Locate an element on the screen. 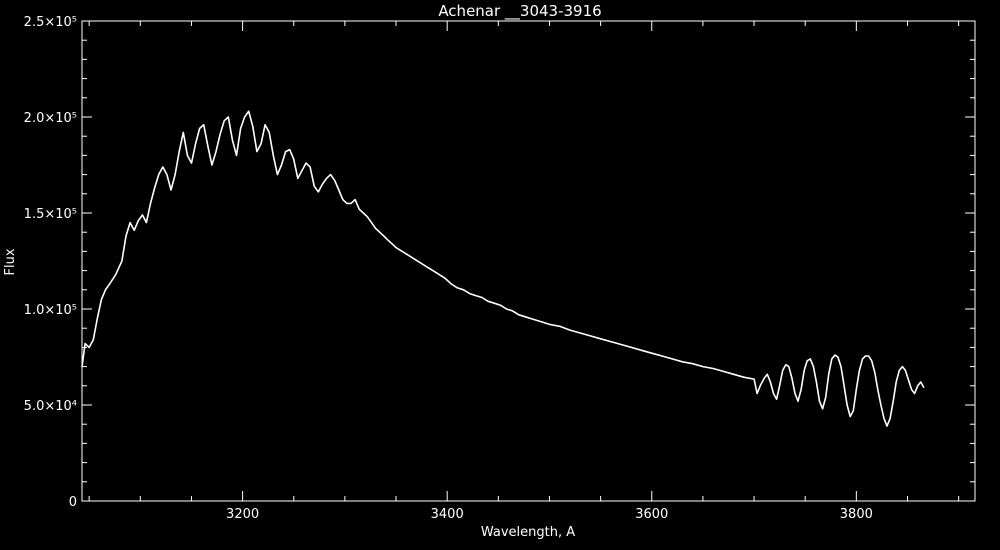 This screenshot has width=1000, height=550. x-tick-label: 3400 is located at coordinates (447, 514).